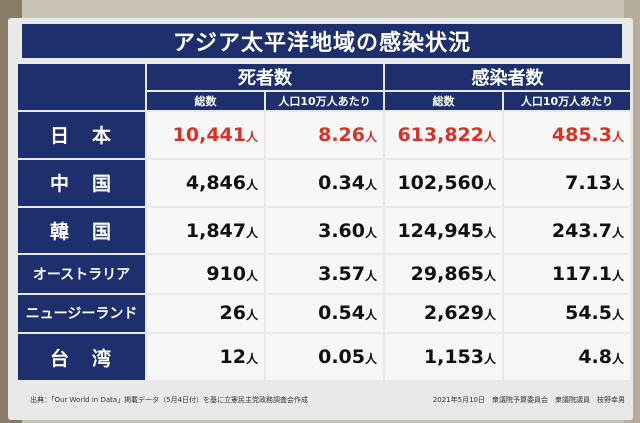  What do you see at coordinates (528, 400) in the screenshot?
I see `date-credit: 2021年5月10日 衆議院予算委員会 衆議院議員 枝野幸男` at bounding box center [528, 400].